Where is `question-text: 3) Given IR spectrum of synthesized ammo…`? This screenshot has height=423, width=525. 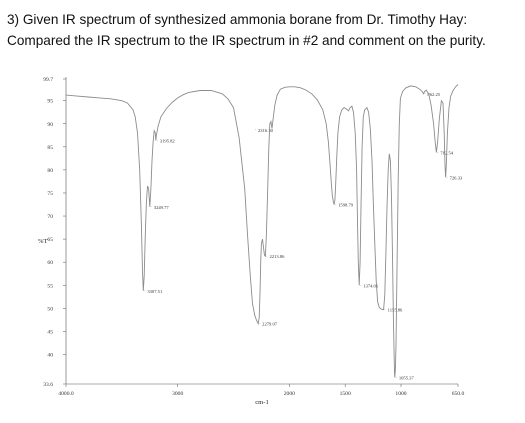 question-text: 3) Given IR spectrum of synthesized ammo… is located at coordinates (264, 30).